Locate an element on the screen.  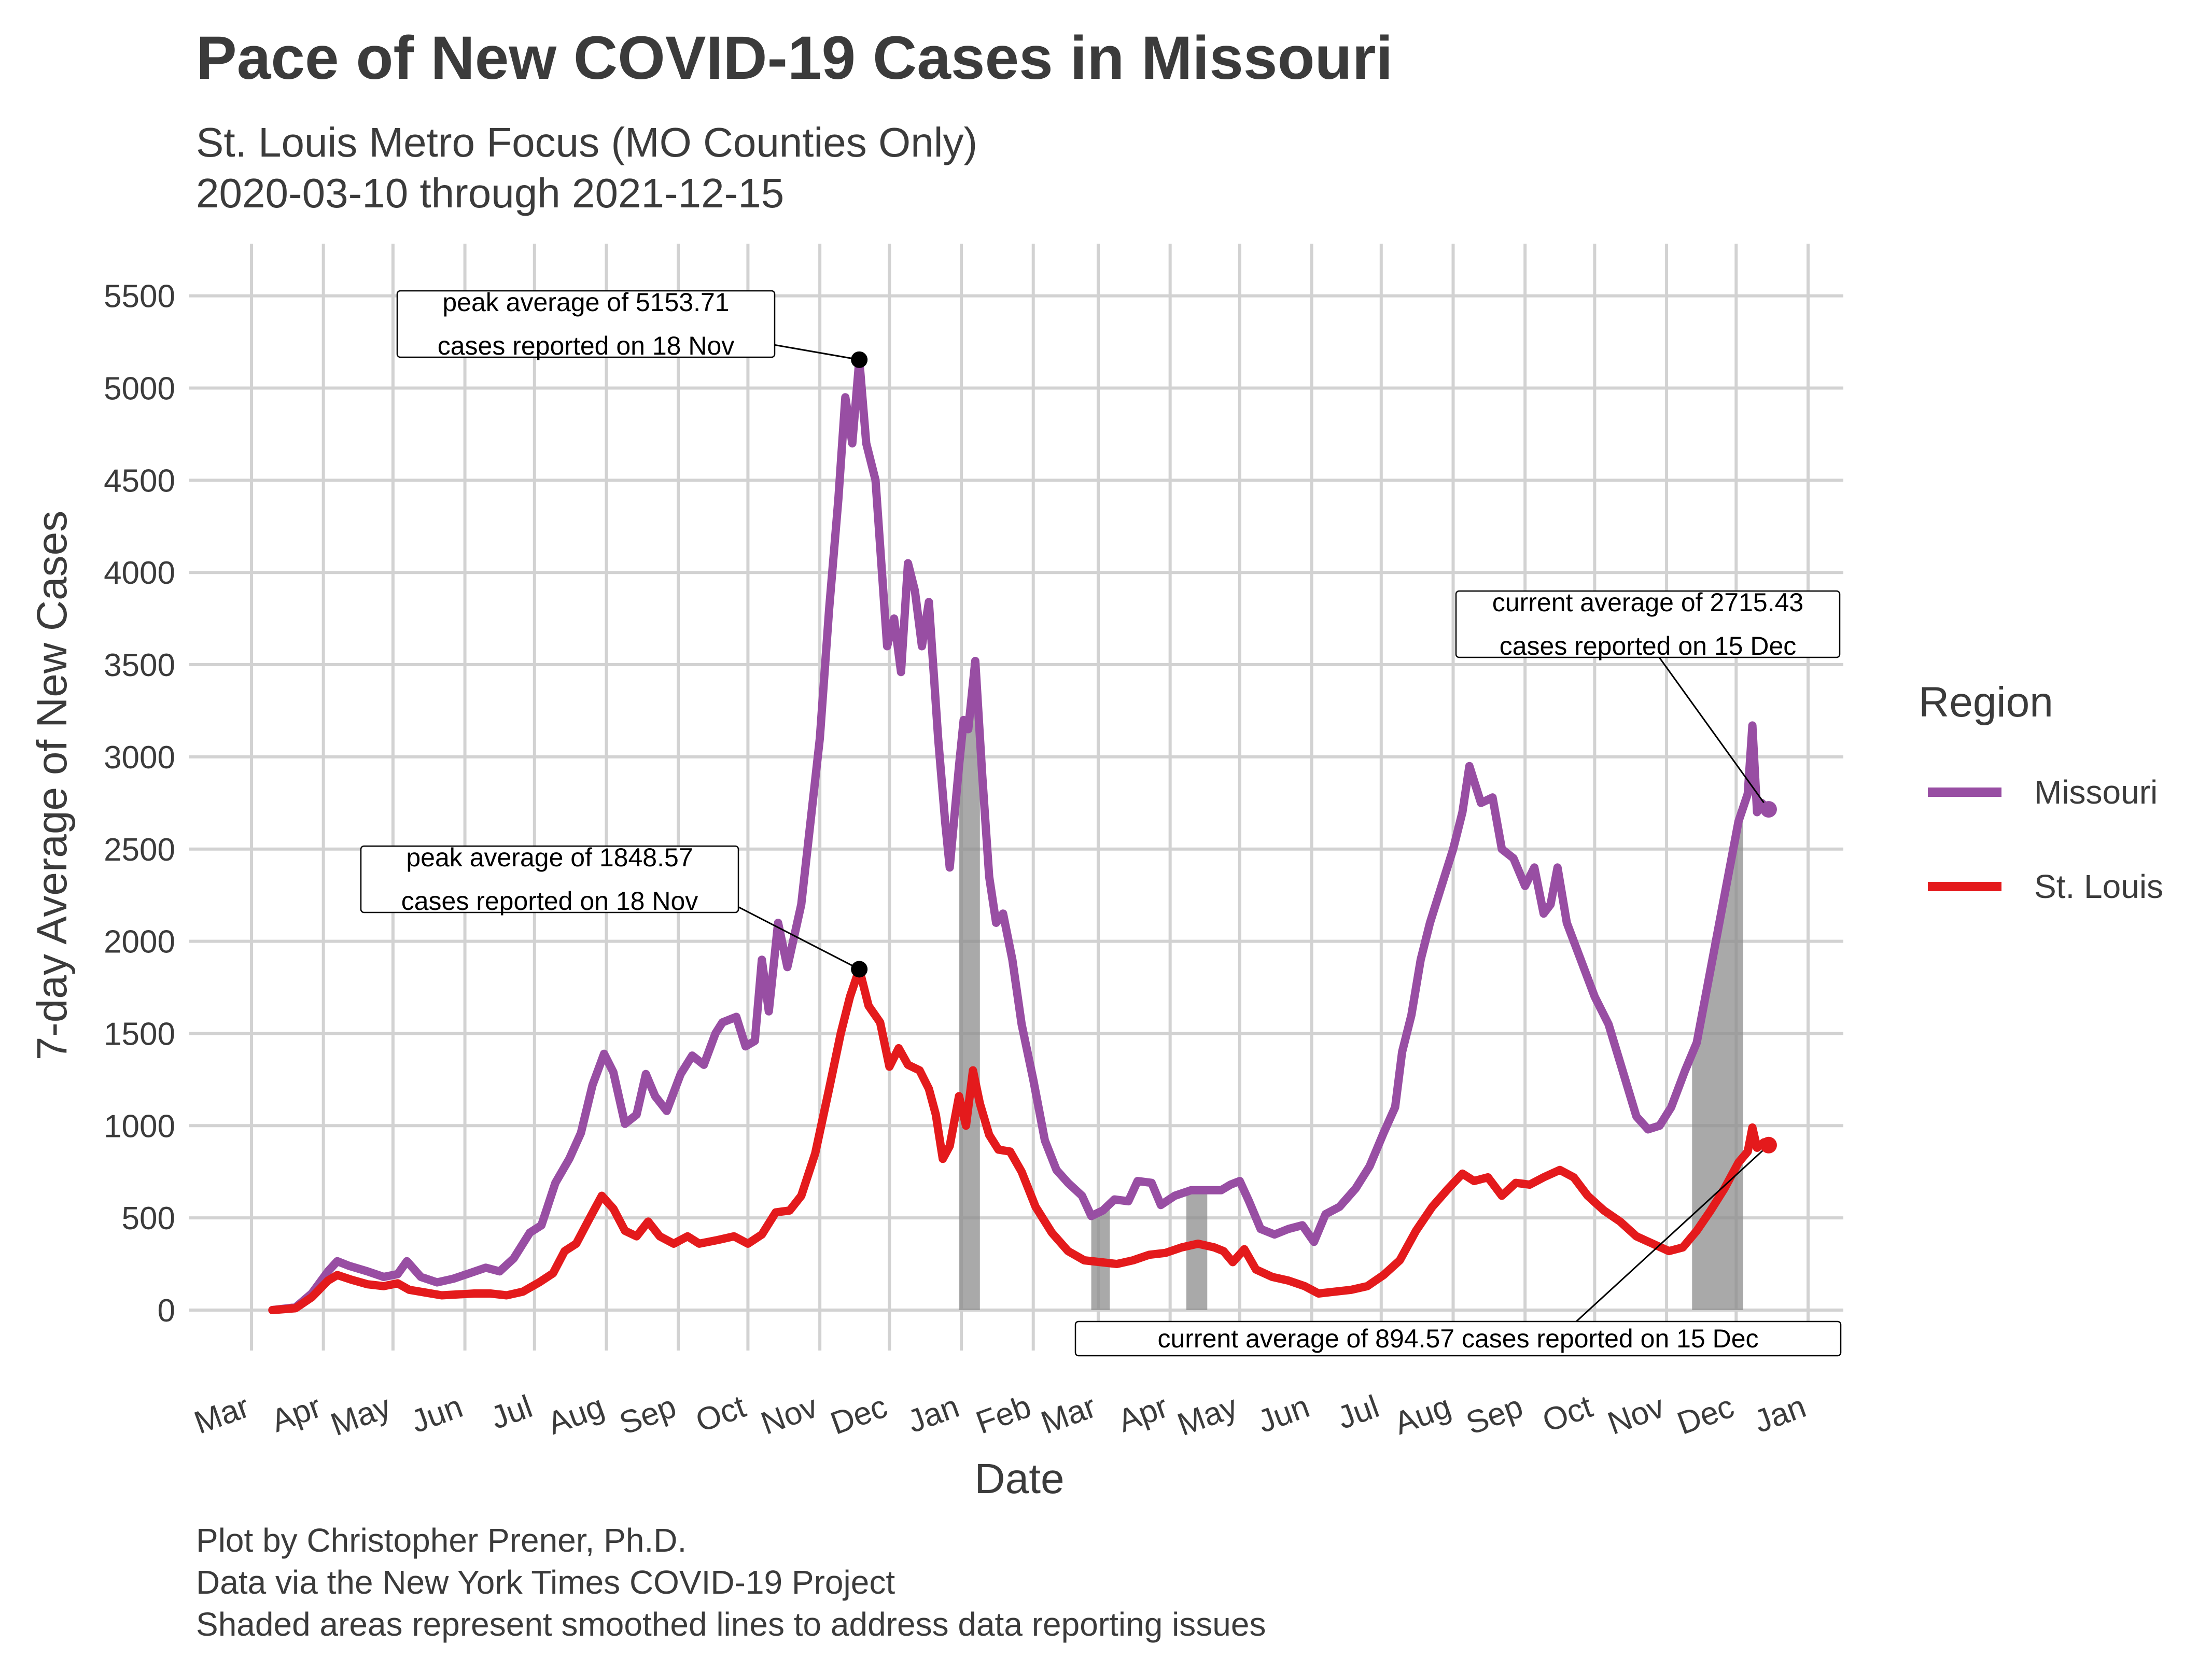
y-tick-label-500: 500 is located at coordinates (148, 1218).